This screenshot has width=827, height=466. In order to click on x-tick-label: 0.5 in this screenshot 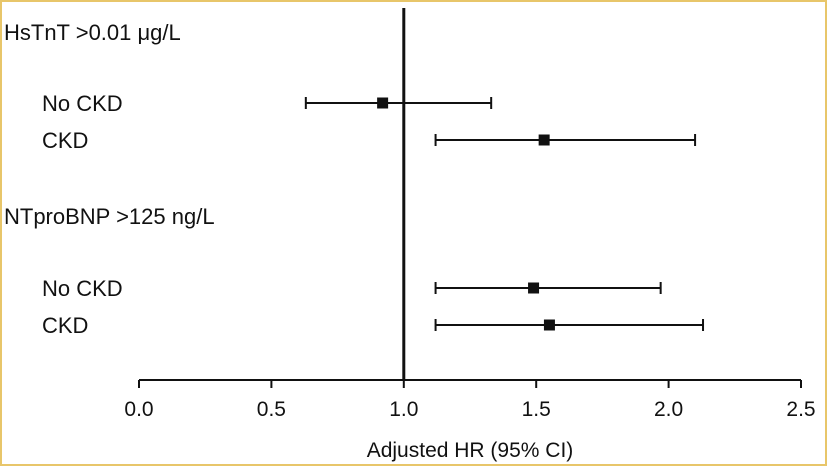, I will do `click(271, 409)`.